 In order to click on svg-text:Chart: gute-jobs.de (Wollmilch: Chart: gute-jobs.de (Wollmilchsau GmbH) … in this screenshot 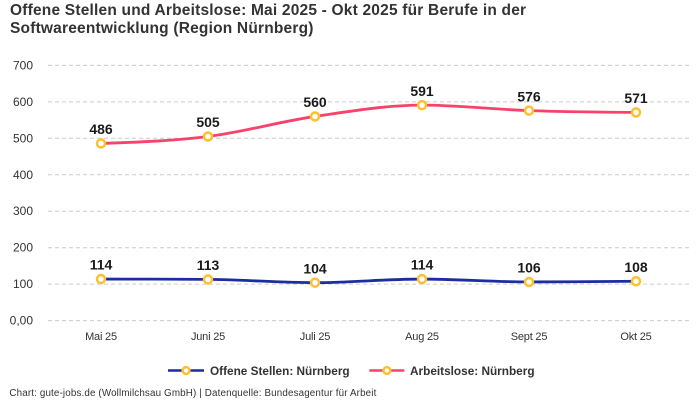, I will do `click(192, 393)`.